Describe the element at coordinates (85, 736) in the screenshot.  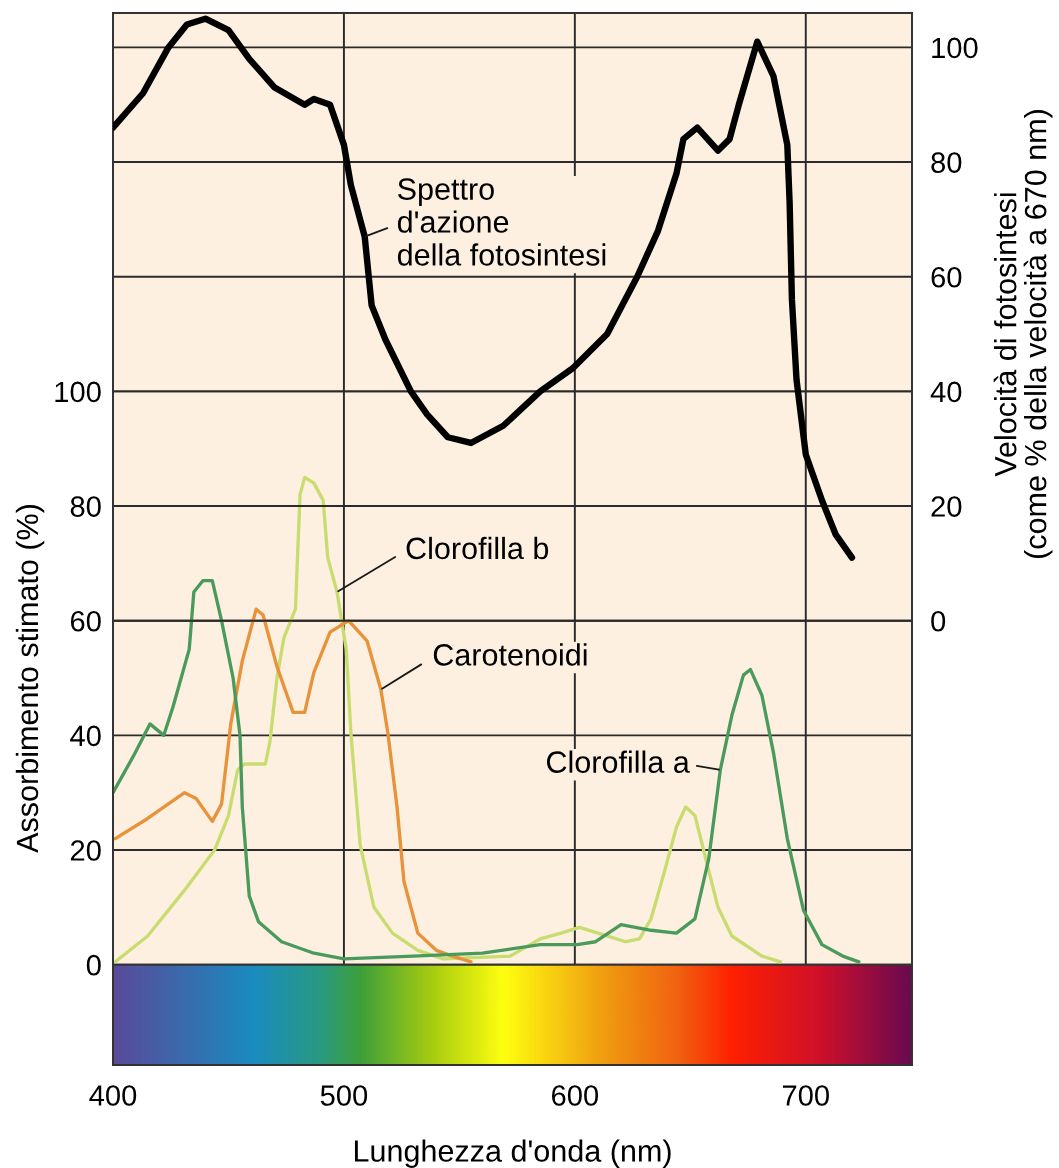
I see `y-tick-label: 40` at that location.